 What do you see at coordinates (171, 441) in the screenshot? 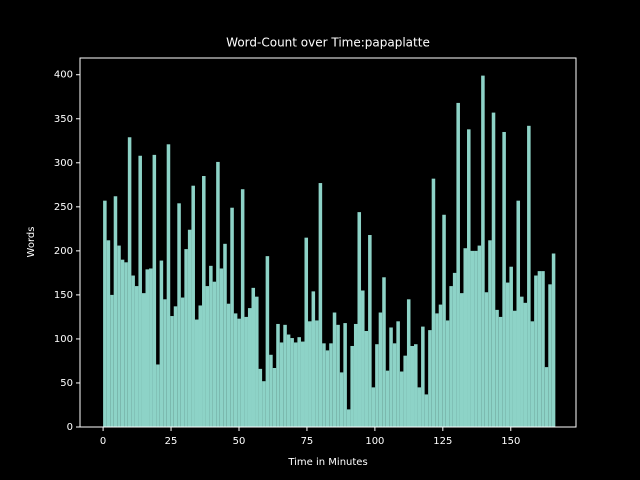
I see `x-tick-label: 25` at bounding box center [171, 441].